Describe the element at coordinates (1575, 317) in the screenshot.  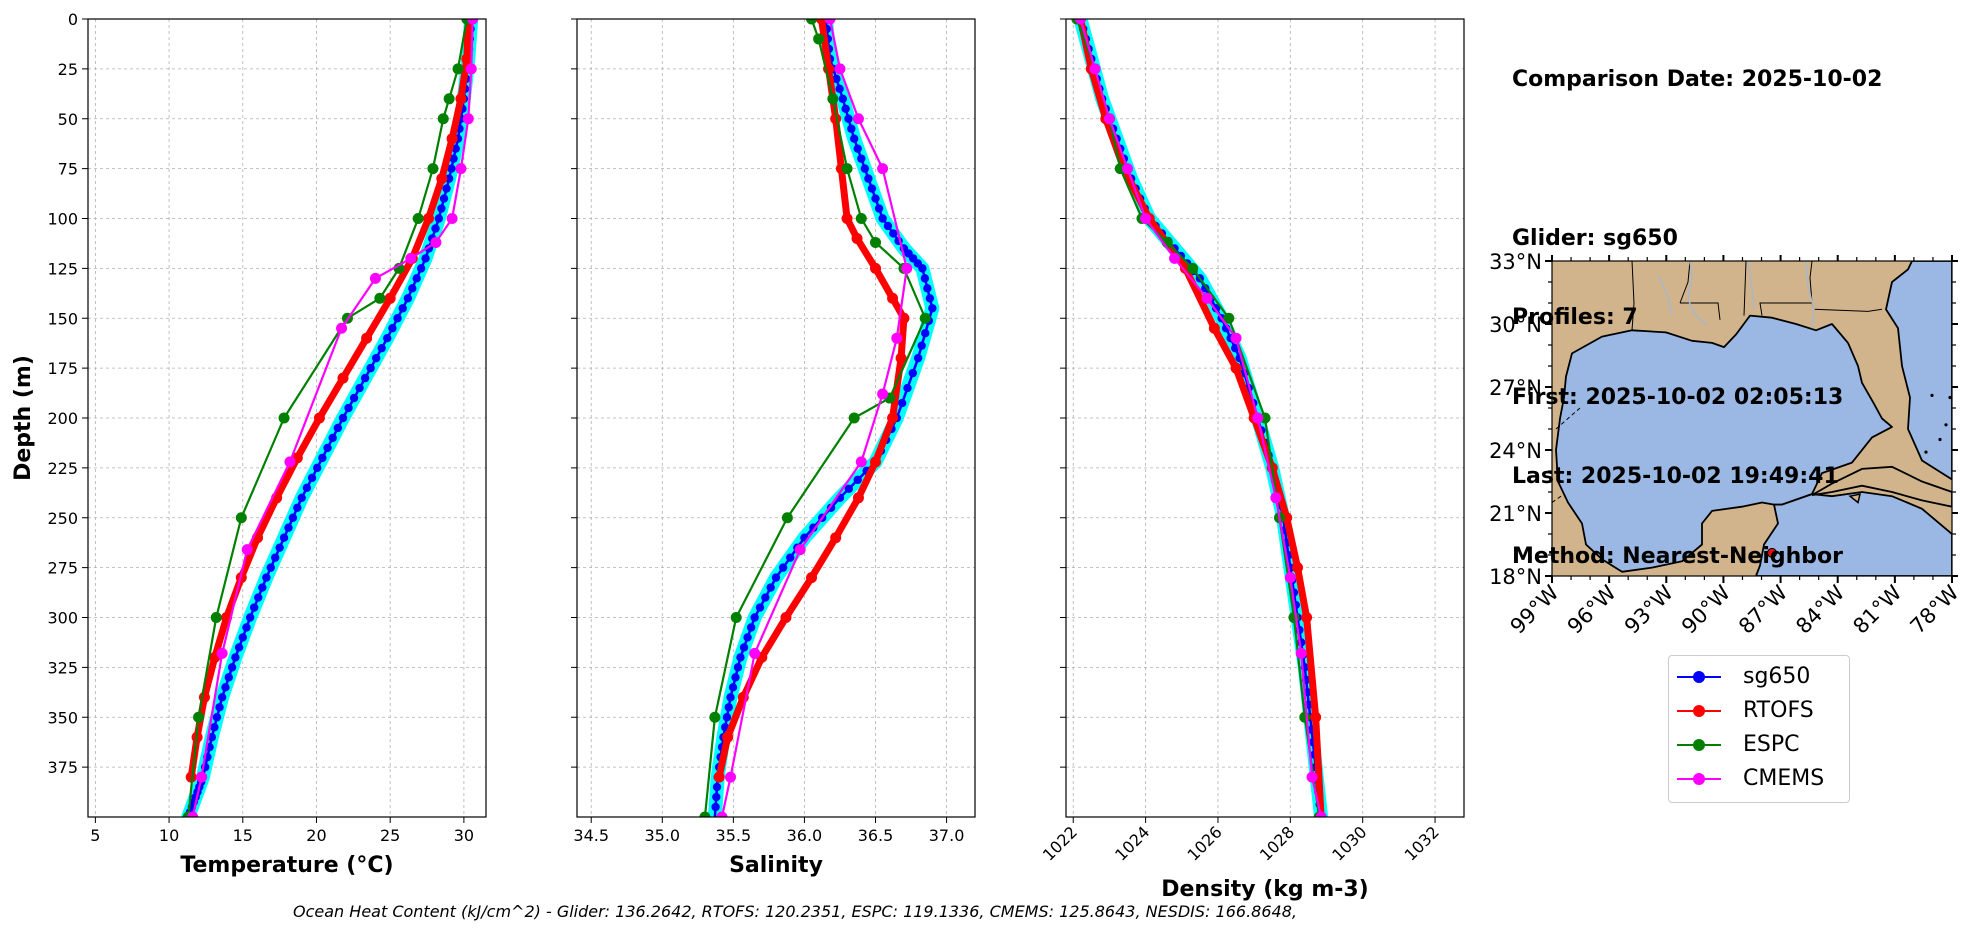
I see `profile-count: Profiles: 7` at that location.